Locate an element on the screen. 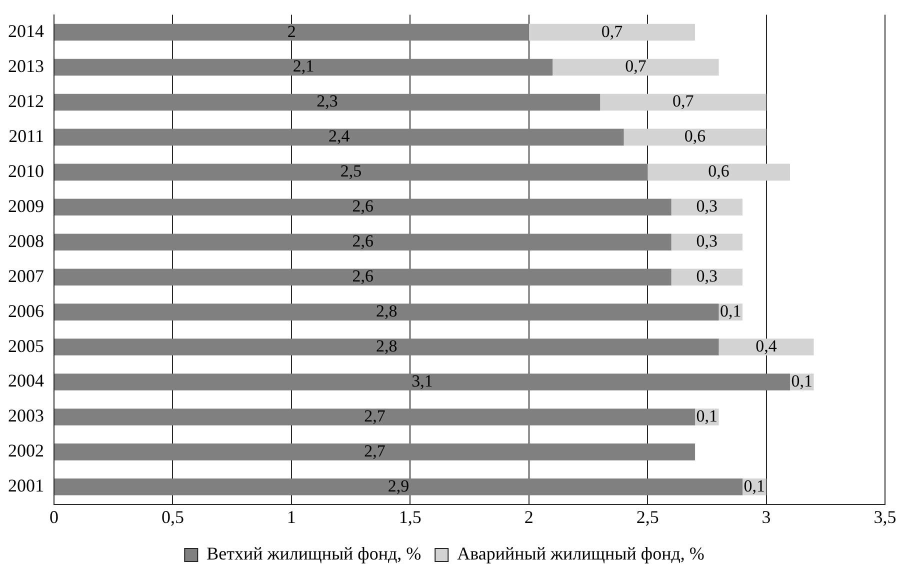 Image resolution: width=901 pixels, height=574 pixels. data-label: 3,1 is located at coordinates (422, 380).